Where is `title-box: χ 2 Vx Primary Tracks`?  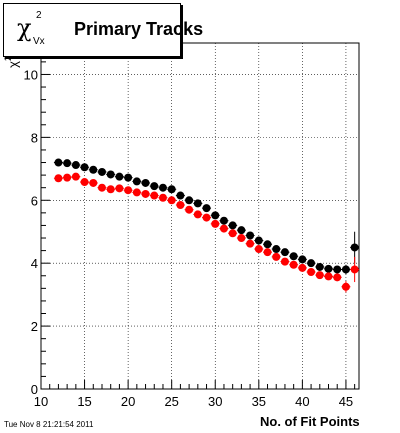
title-box: χ 2 Vx Primary Tracks is located at coordinates (103, 30).